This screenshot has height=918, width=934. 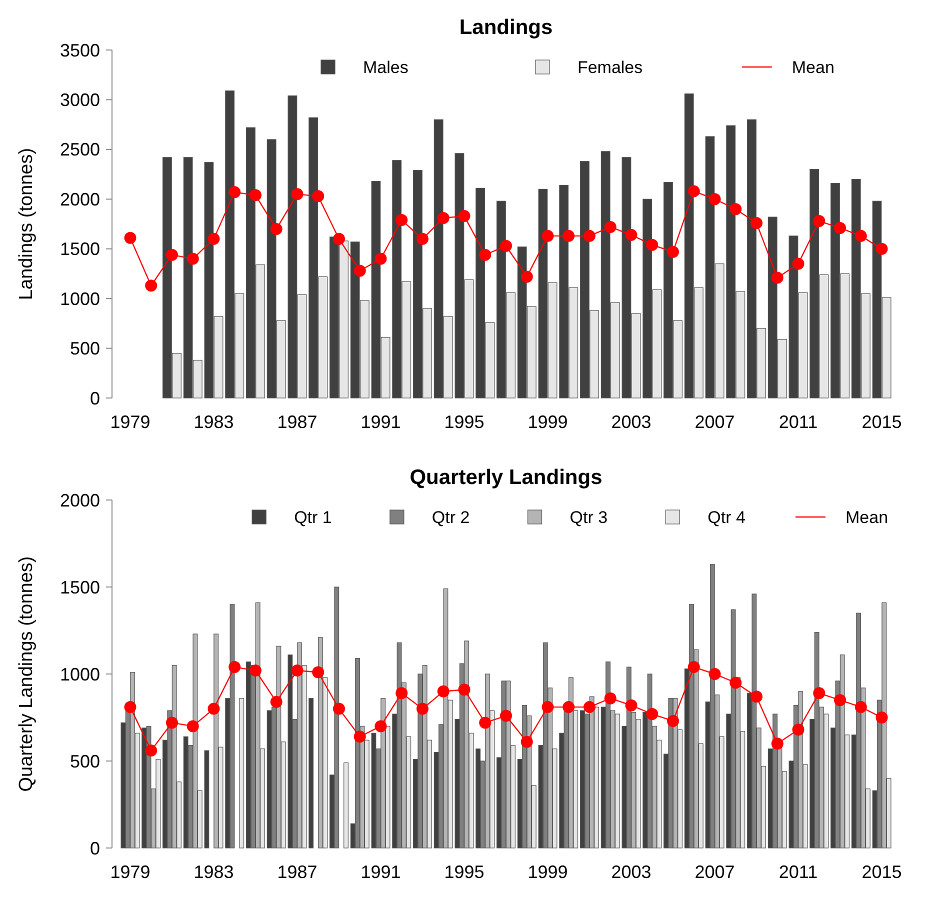 I want to click on y-tick-label: 3000, so click(x=80, y=100).